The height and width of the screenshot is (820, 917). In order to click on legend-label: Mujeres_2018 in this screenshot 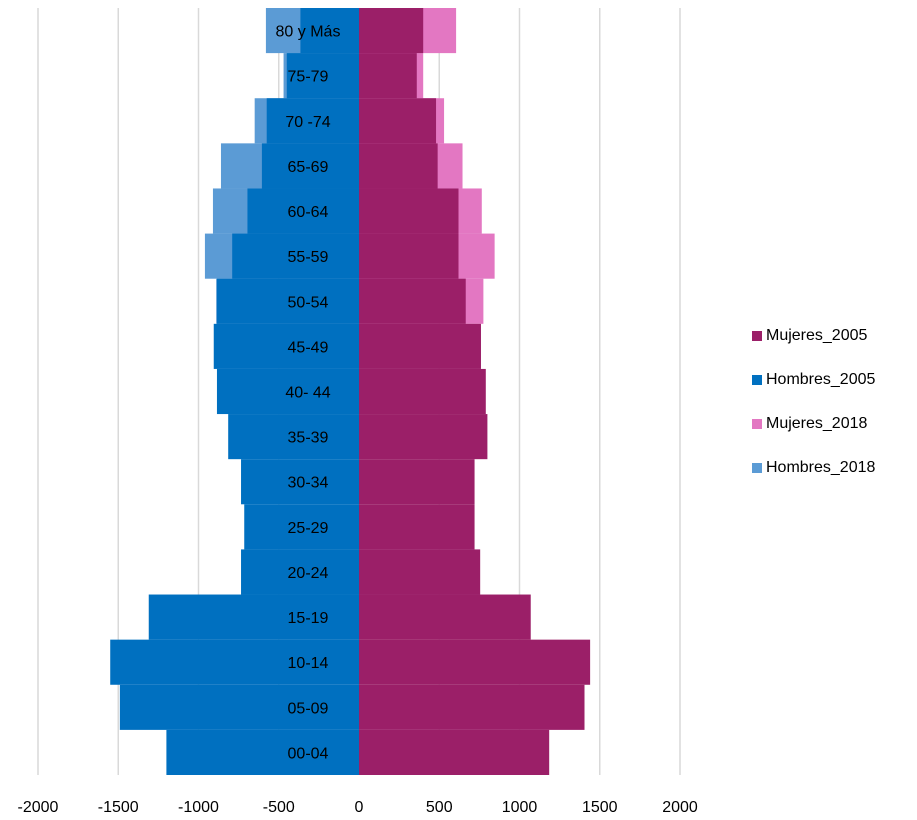, I will do `click(817, 423)`.